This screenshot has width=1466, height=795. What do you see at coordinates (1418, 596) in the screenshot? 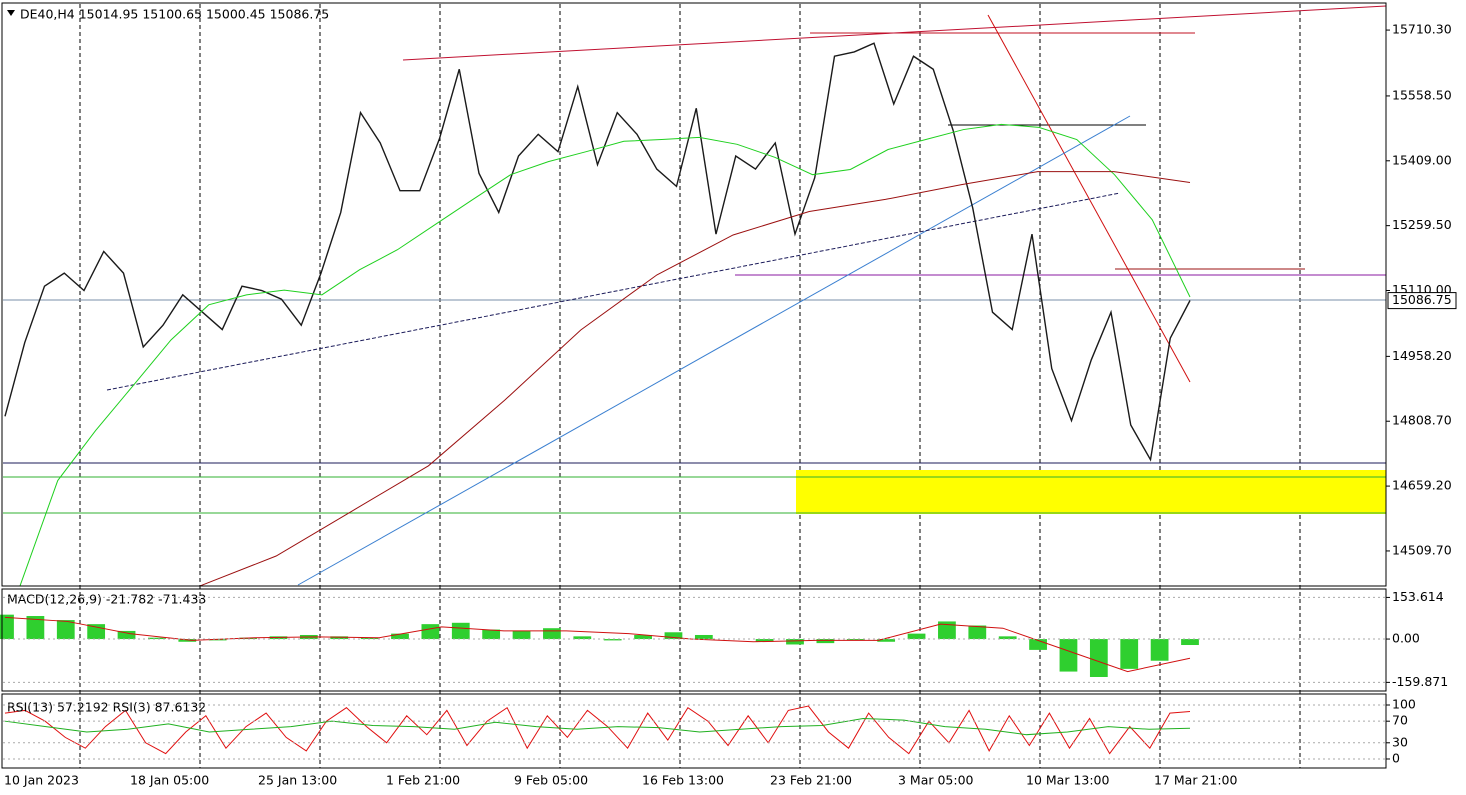
I see `y-tick-label: 153.614` at bounding box center [1418, 596].